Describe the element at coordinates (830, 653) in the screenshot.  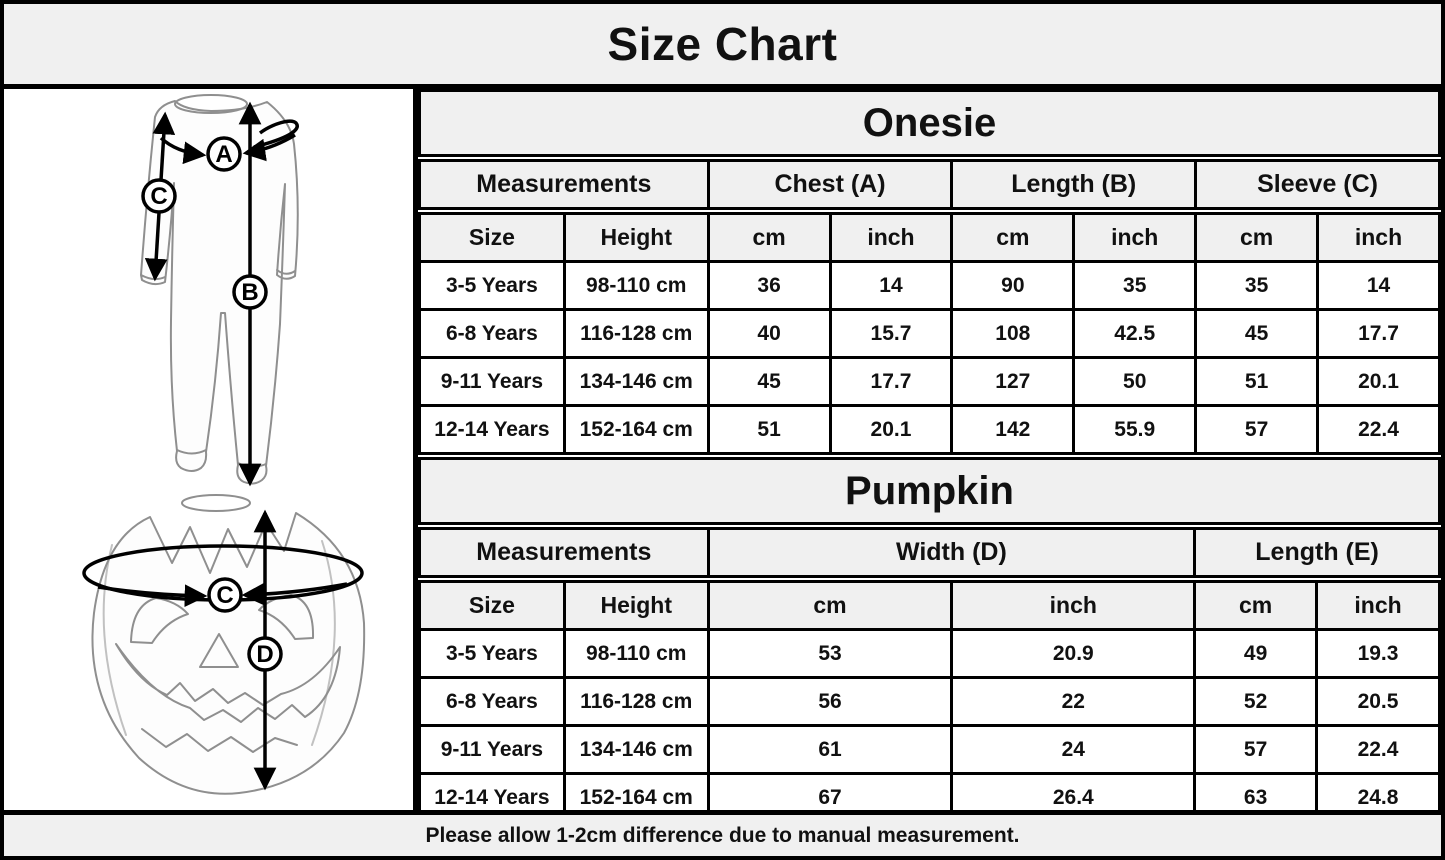
I see `table-cell: 53` at that location.